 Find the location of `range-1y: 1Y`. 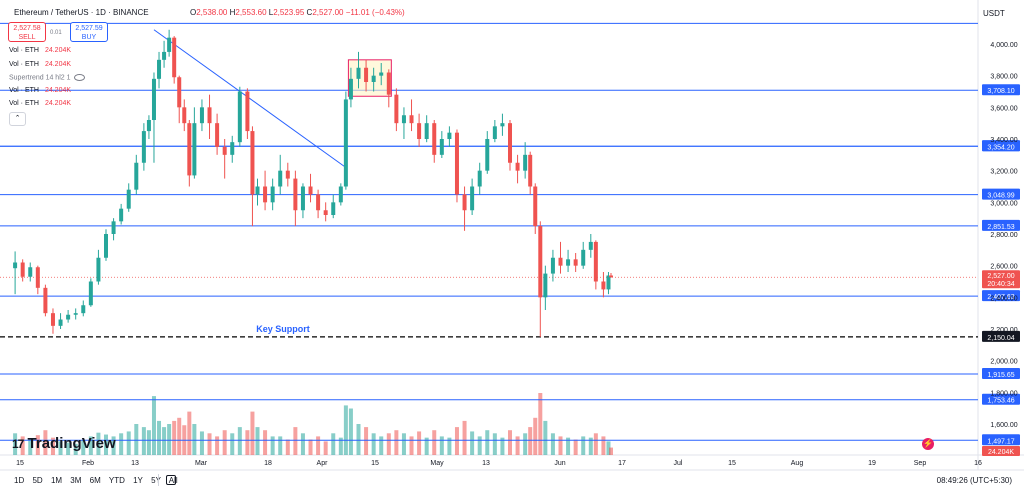

range-1y: 1Y is located at coordinates (138, 480).